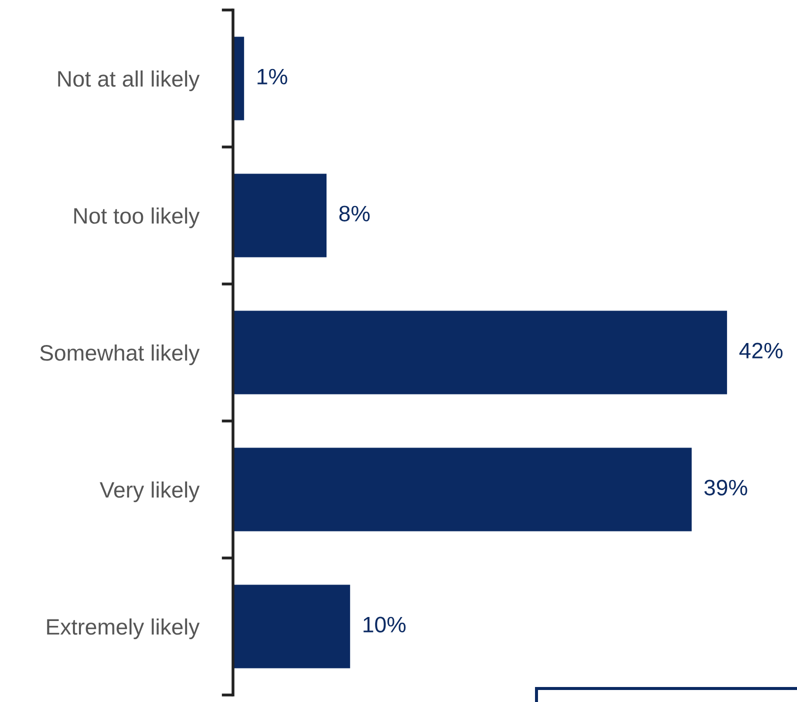  Describe the element at coordinates (761, 350) in the screenshot. I see `data-label: 42%` at that location.